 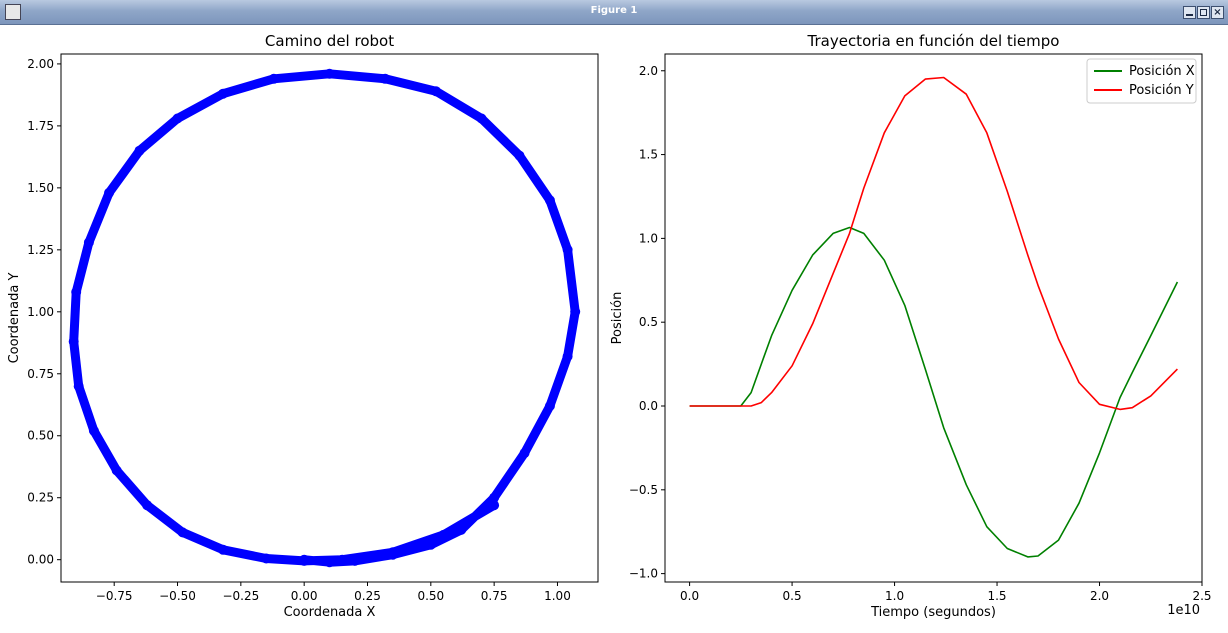 I want to click on robot-path-xlabel: Coordenada X, so click(x=330, y=612).